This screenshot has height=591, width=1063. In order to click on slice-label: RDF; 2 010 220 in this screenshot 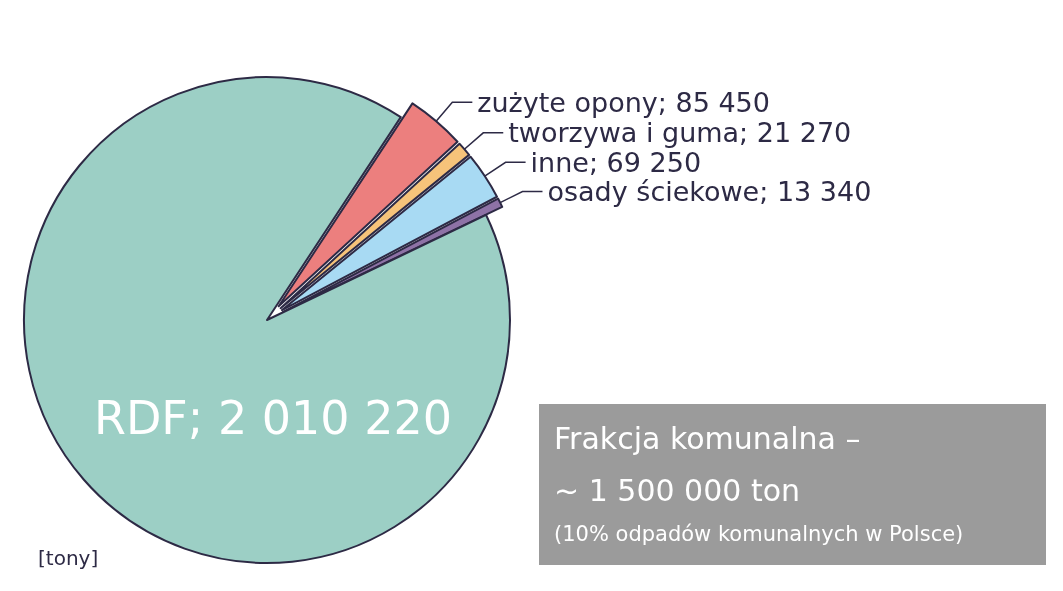, I will do `click(273, 418)`.